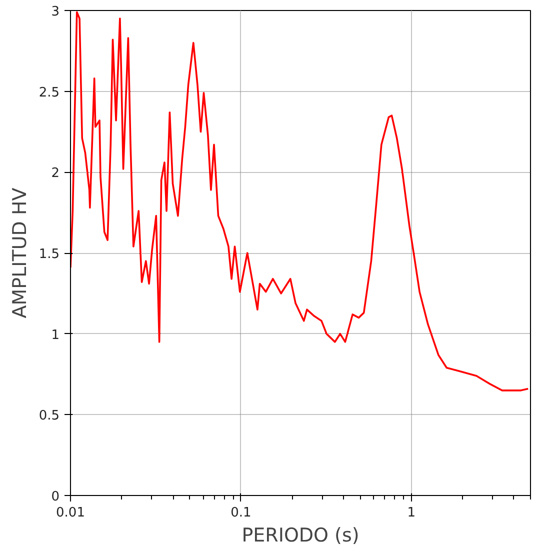 Image resolution: width=550 pixels, height=559 pixels. Describe the element at coordinates (55, 497) in the screenshot. I see `y-tick-label: 0` at that location.